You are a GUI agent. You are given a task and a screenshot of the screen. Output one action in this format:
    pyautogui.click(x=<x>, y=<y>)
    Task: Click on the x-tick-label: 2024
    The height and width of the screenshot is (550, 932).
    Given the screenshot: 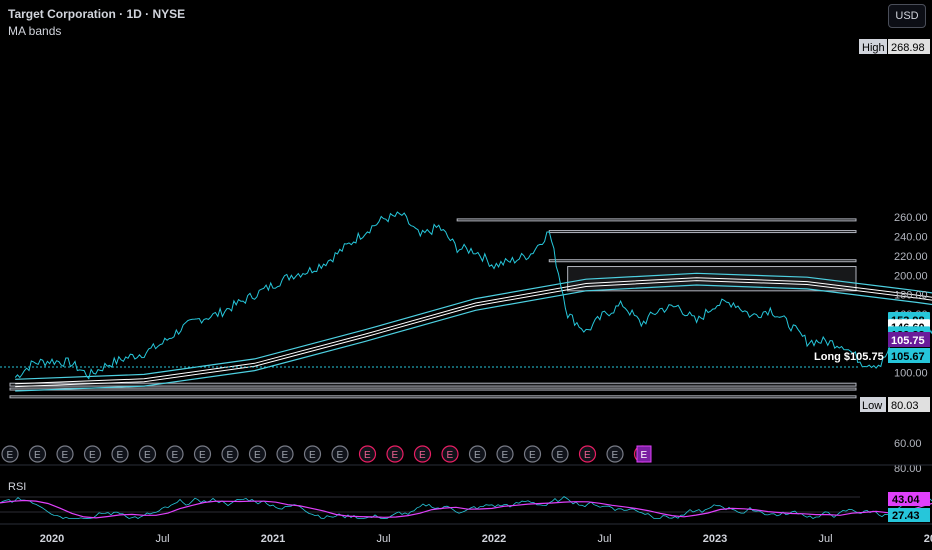 What is the action you would take?
    pyautogui.click(x=928, y=539)
    